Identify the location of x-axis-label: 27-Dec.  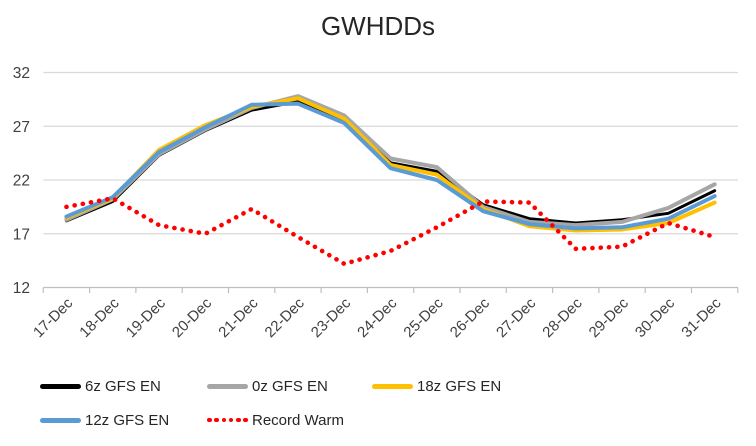
(516, 317).